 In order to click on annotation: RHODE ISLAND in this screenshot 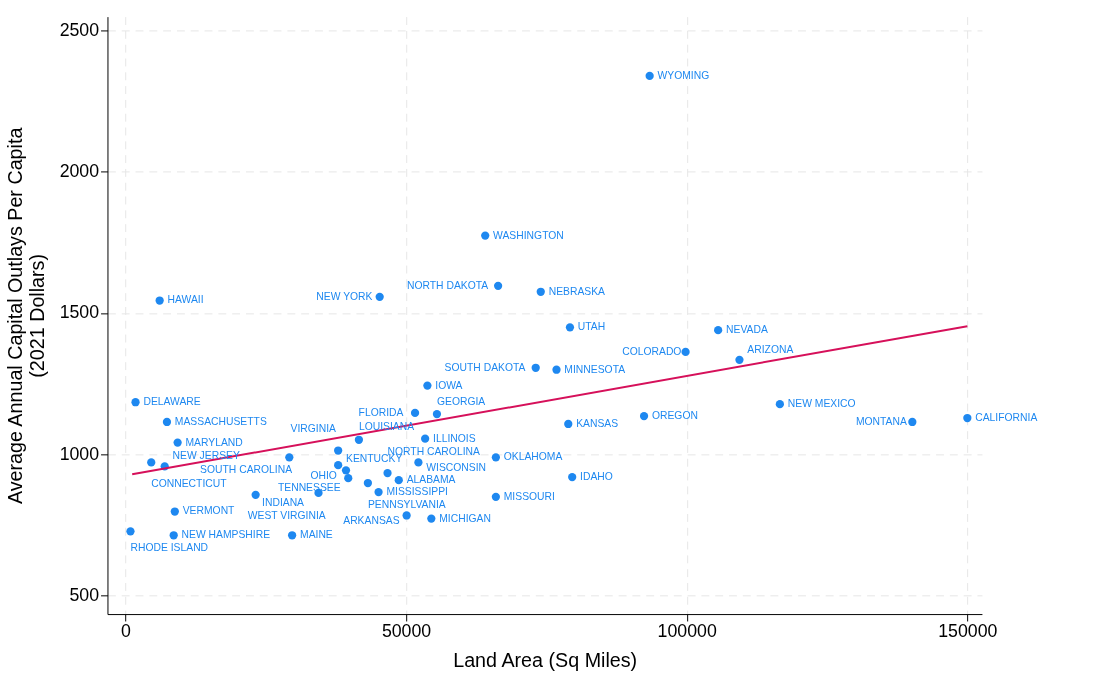, I will do `click(169, 548)`.